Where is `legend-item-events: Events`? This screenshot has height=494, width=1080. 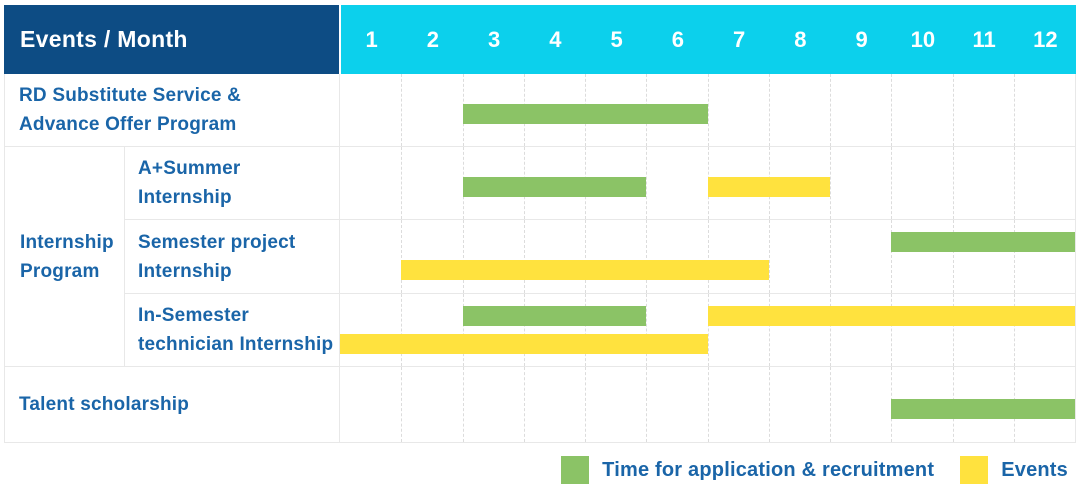
legend-item-events: Events is located at coordinates (1014, 470).